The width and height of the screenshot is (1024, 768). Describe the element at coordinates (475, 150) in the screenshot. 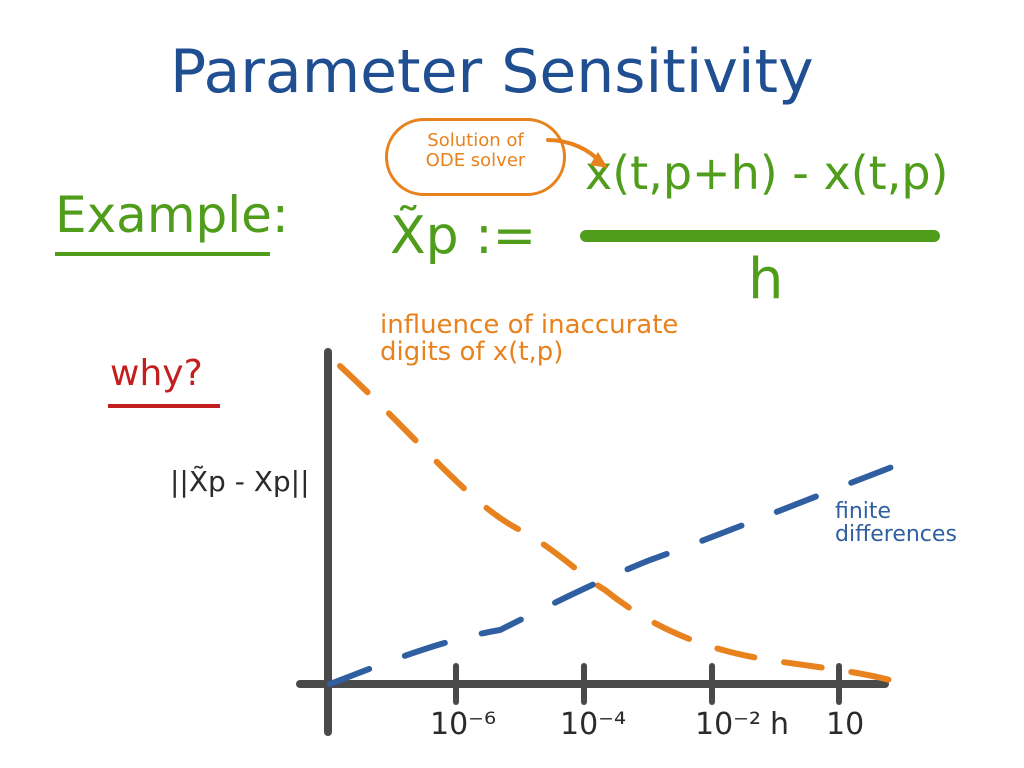

I see `annotation-text: Solution of ODE solver` at that location.